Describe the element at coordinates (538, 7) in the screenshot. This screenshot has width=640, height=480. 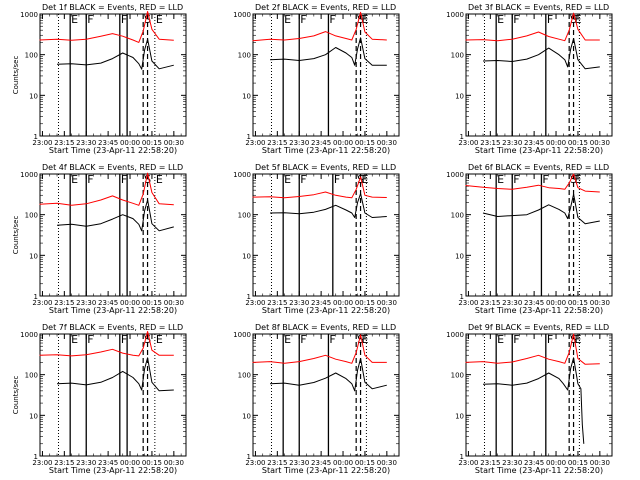
I see `panel-title: Det 3f BLACK = Events, RED = LLD` at that location.